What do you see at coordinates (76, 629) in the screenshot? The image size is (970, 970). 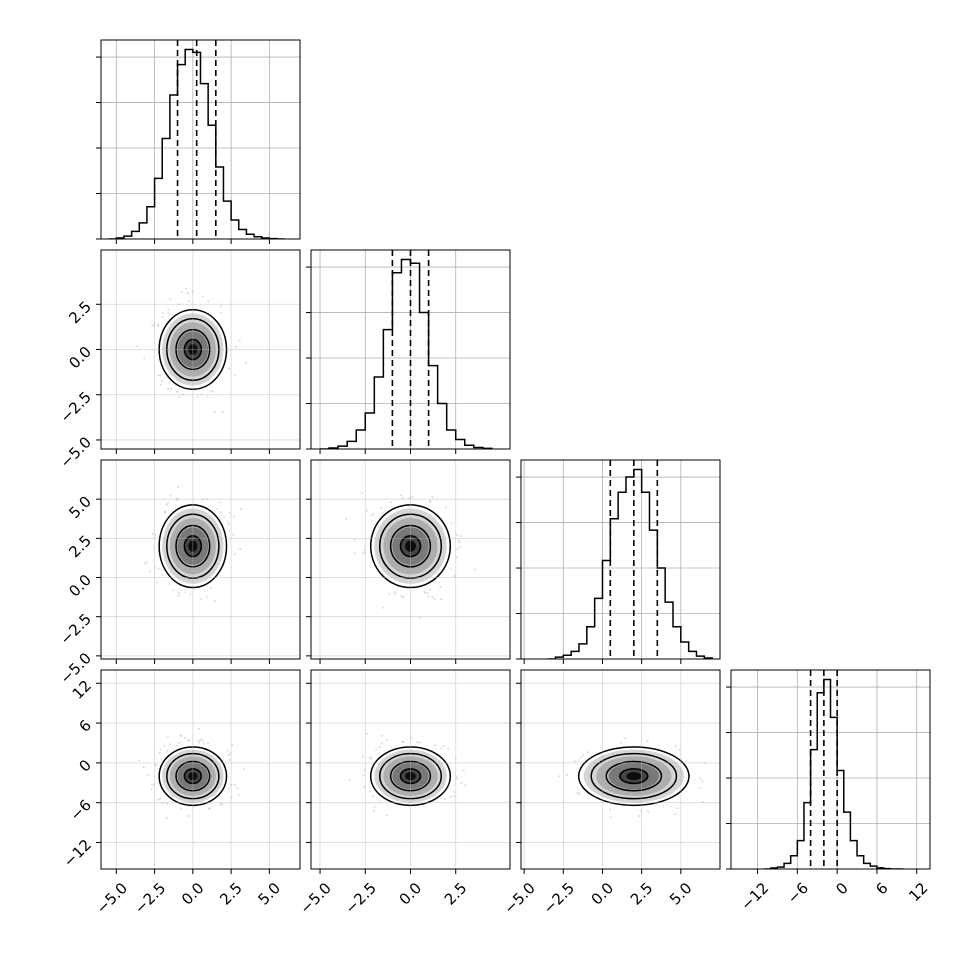 I see `y-tick-label: −2.5` at bounding box center [76, 629].